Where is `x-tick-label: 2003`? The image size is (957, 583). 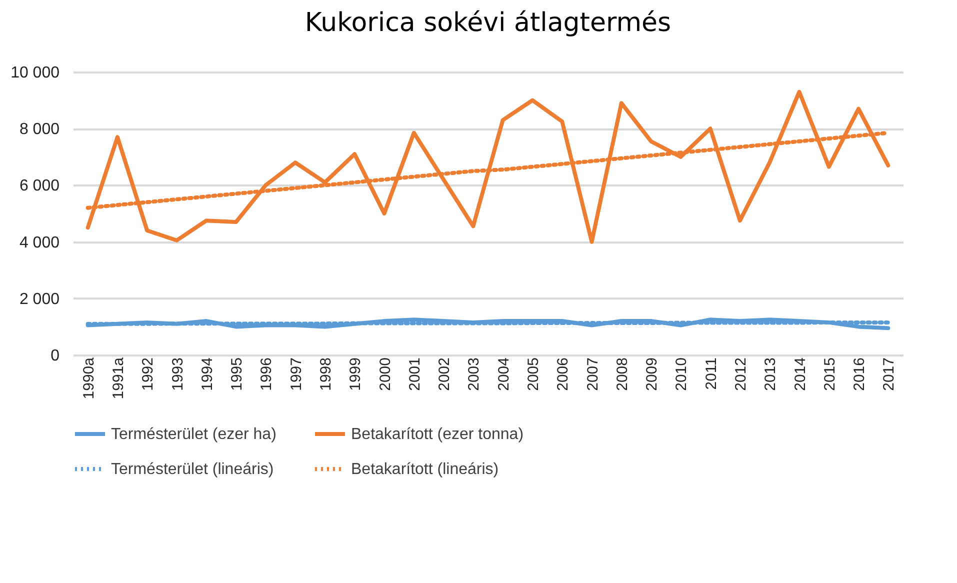 x-tick-label: 2003 is located at coordinates (474, 374).